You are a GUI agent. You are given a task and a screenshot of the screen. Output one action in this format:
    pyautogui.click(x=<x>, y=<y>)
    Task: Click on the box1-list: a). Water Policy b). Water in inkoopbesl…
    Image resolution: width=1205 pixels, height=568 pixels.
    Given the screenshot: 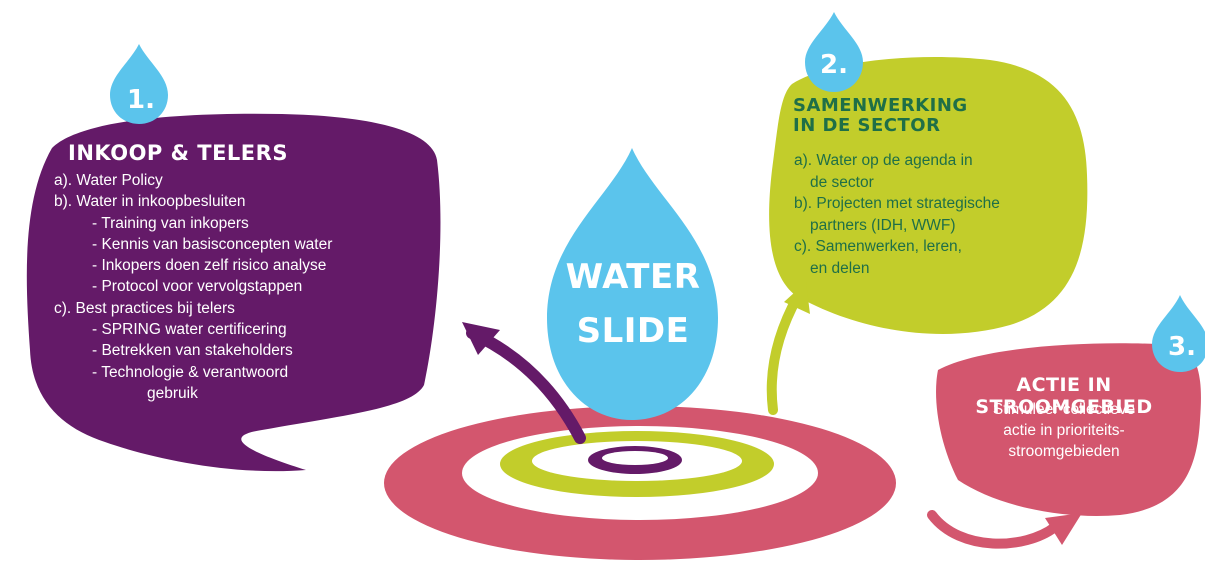 What is the action you would take?
    pyautogui.click(x=193, y=287)
    